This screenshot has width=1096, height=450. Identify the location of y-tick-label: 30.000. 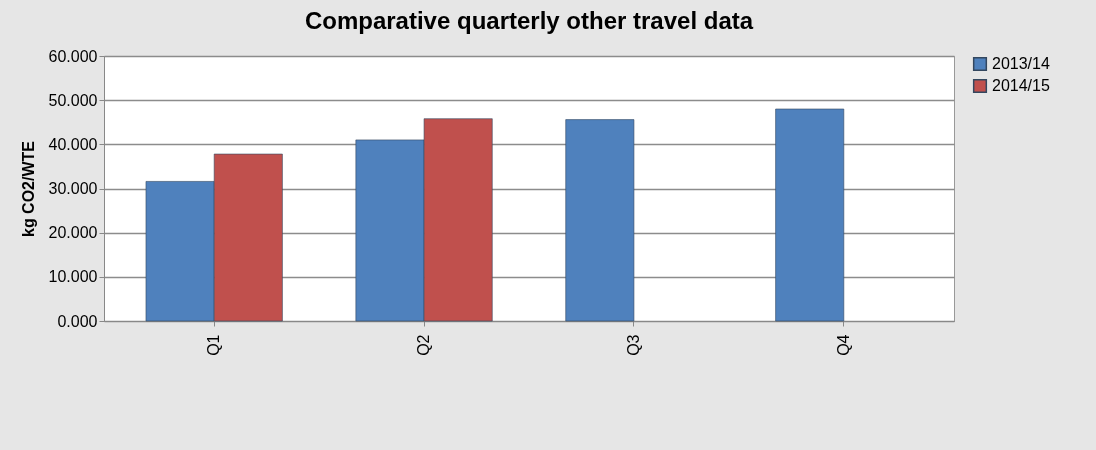
(73, 188).